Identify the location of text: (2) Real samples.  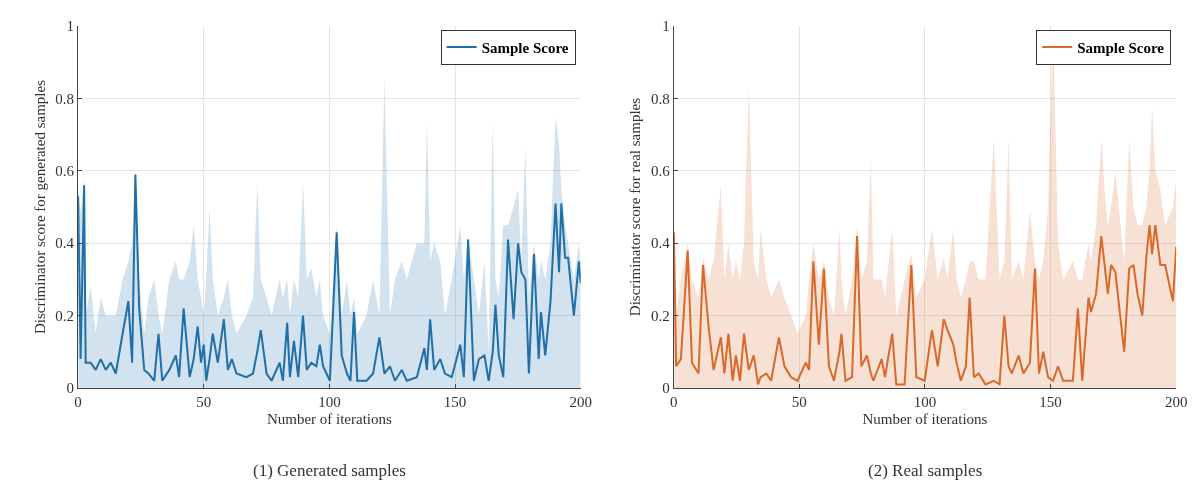
(925, 470).